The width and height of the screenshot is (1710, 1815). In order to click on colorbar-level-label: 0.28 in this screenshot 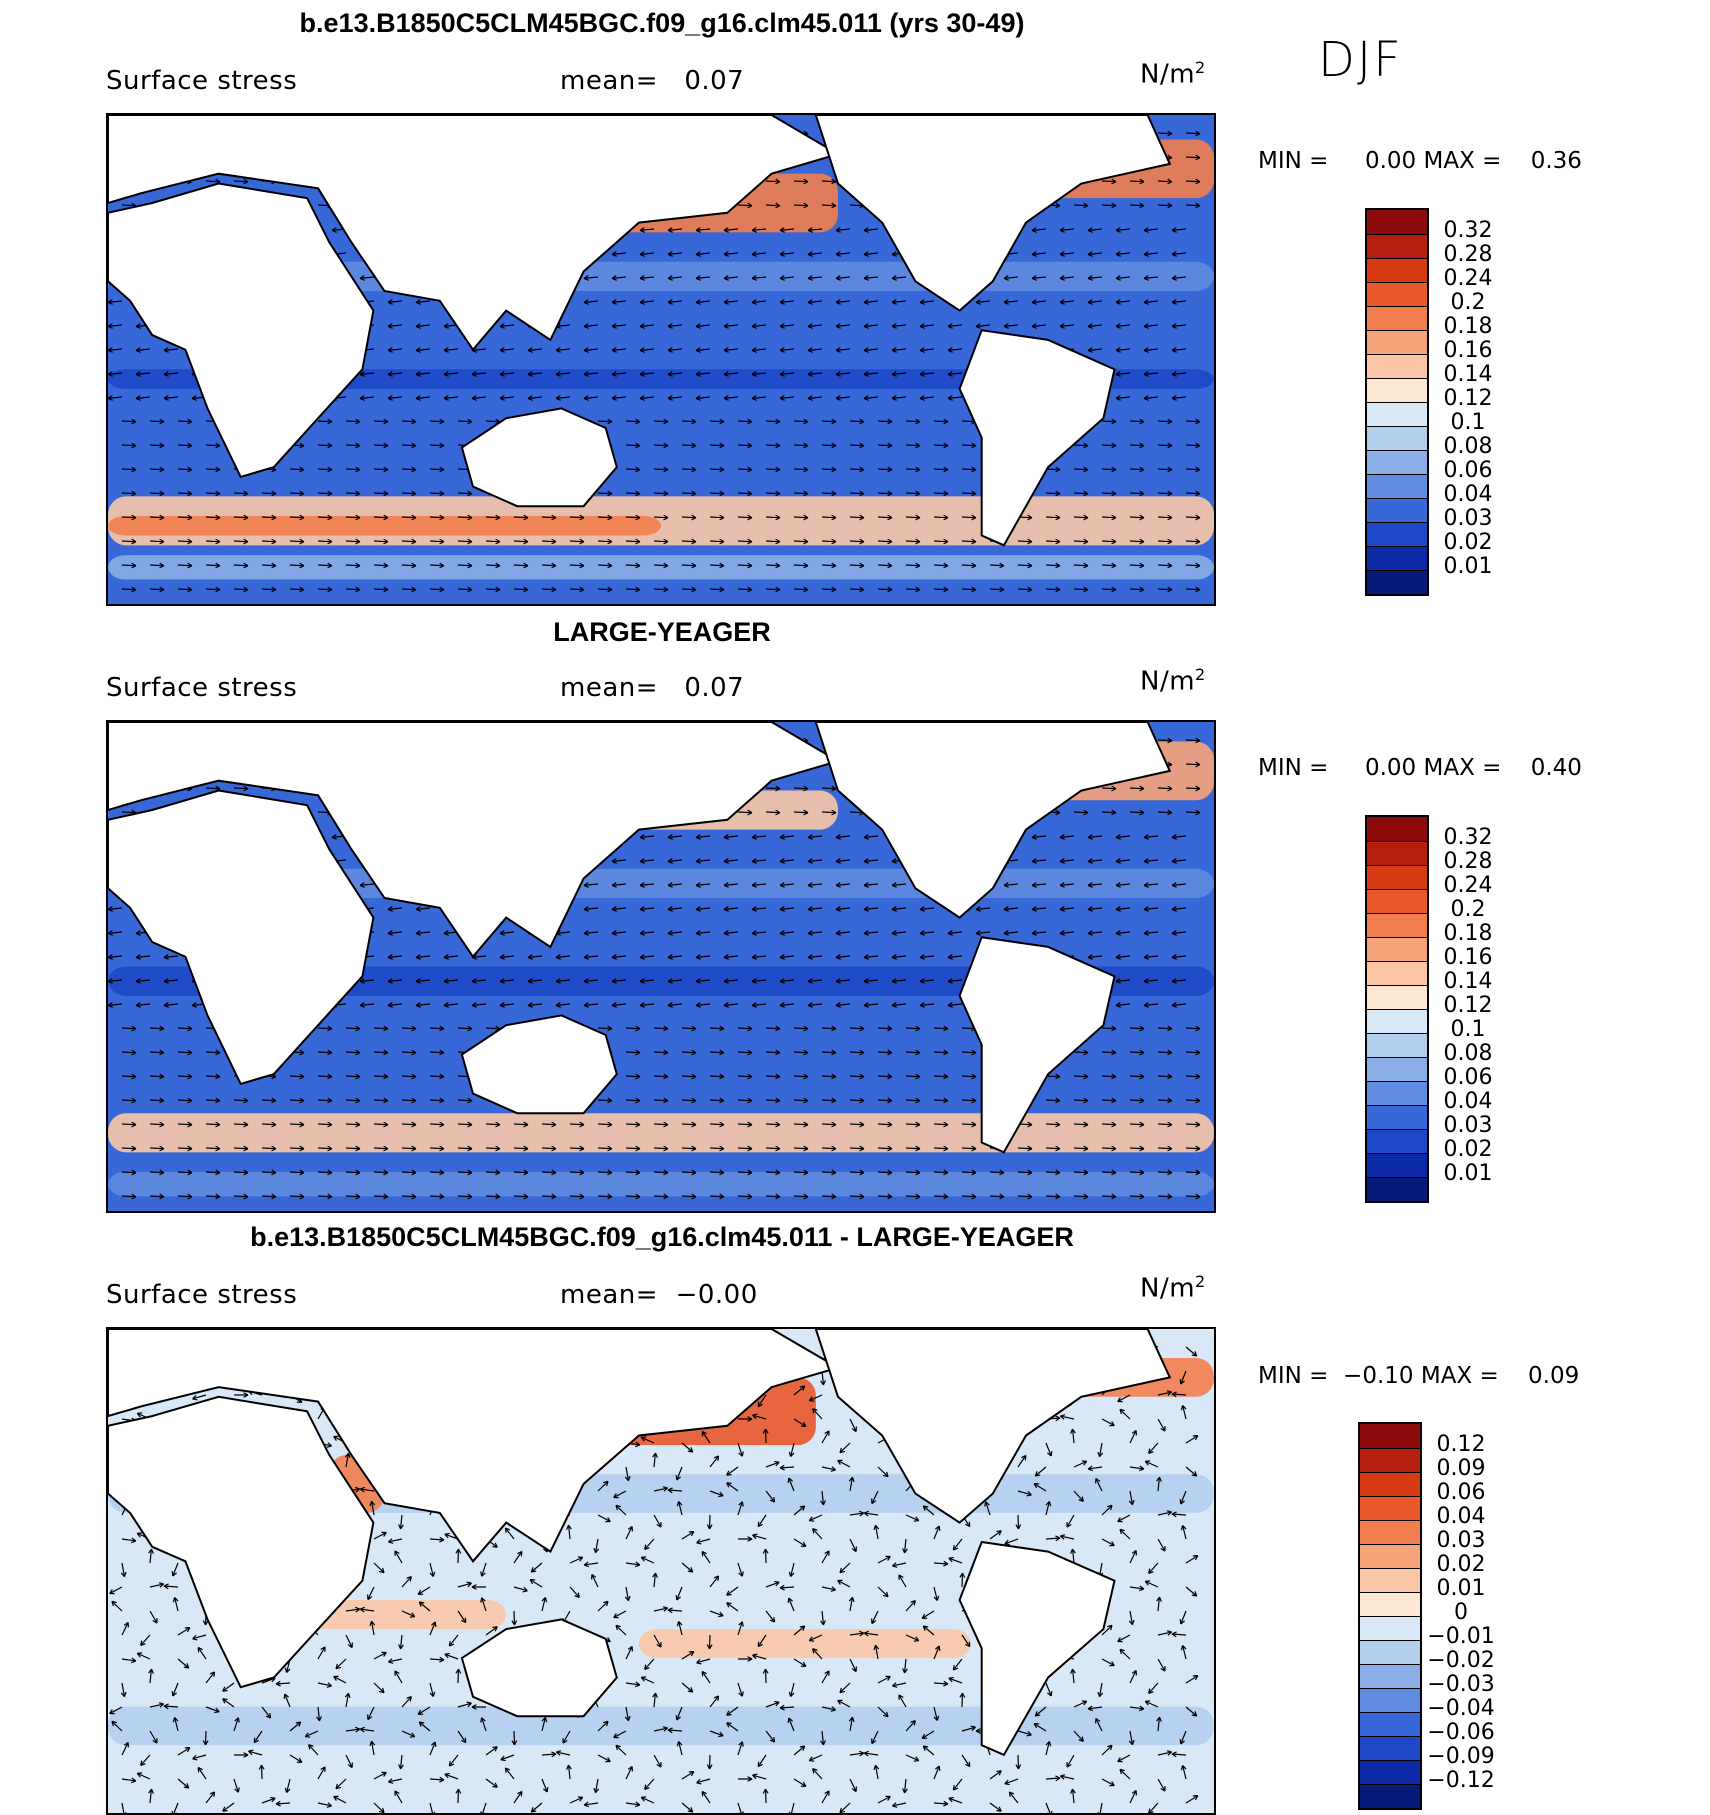, I will do `click(1468, 254)`.